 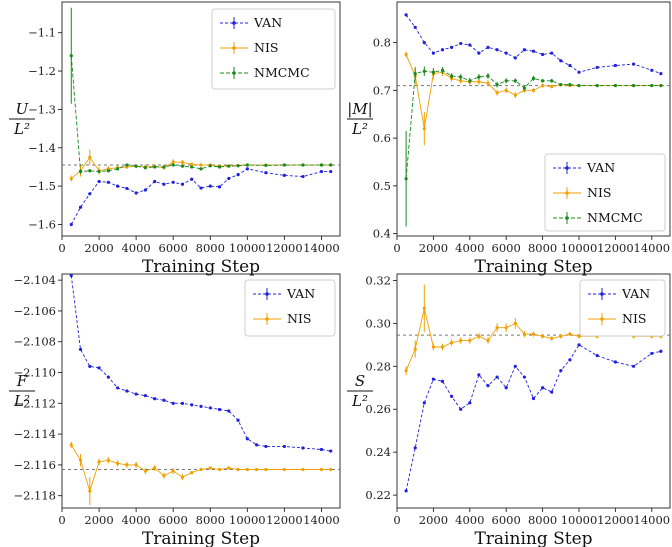 I want to click on x-tick-label: 10000, so click(x=247, y=520).